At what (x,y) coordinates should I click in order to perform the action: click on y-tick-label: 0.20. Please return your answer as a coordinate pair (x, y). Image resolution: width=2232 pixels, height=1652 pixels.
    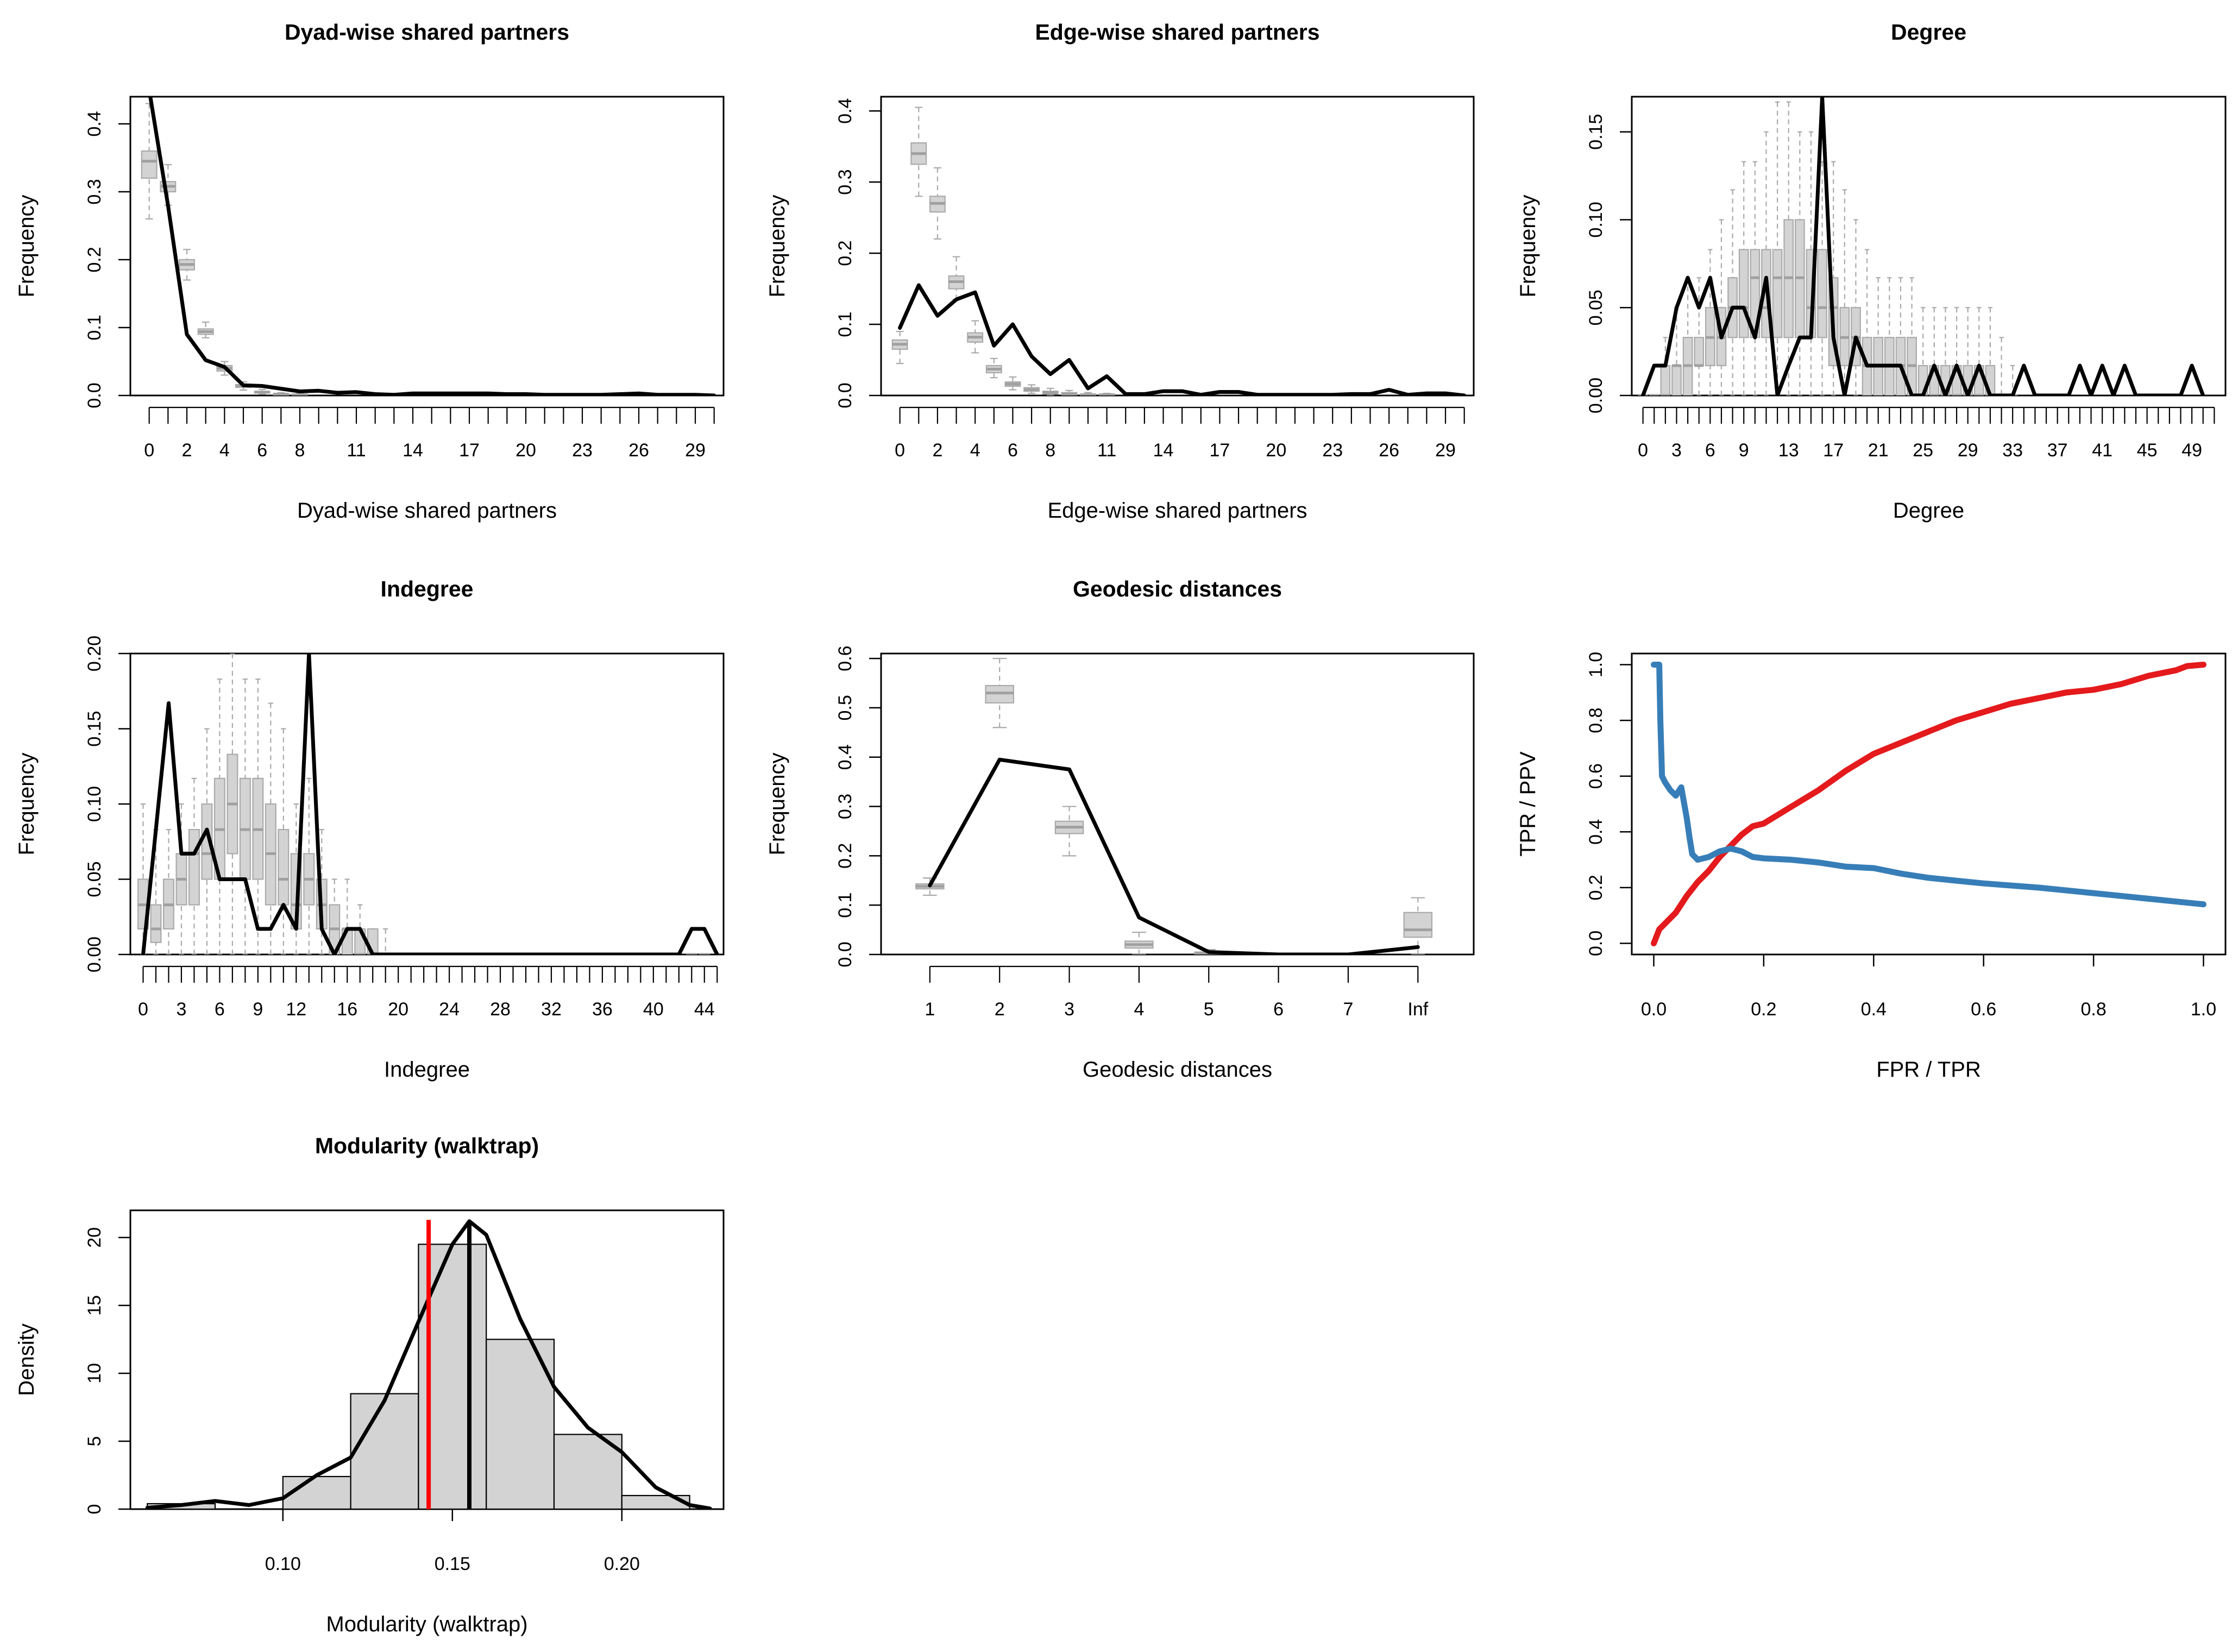
    Looking at the image, I should click on (94, 653).